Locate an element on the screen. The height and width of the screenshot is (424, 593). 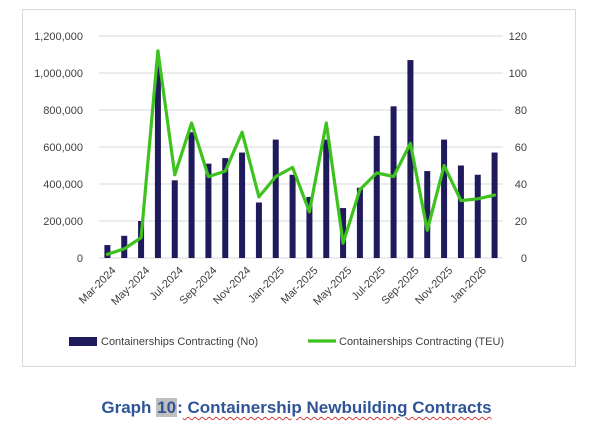
legend-swatch-bar is located at coordinates (83, 341).